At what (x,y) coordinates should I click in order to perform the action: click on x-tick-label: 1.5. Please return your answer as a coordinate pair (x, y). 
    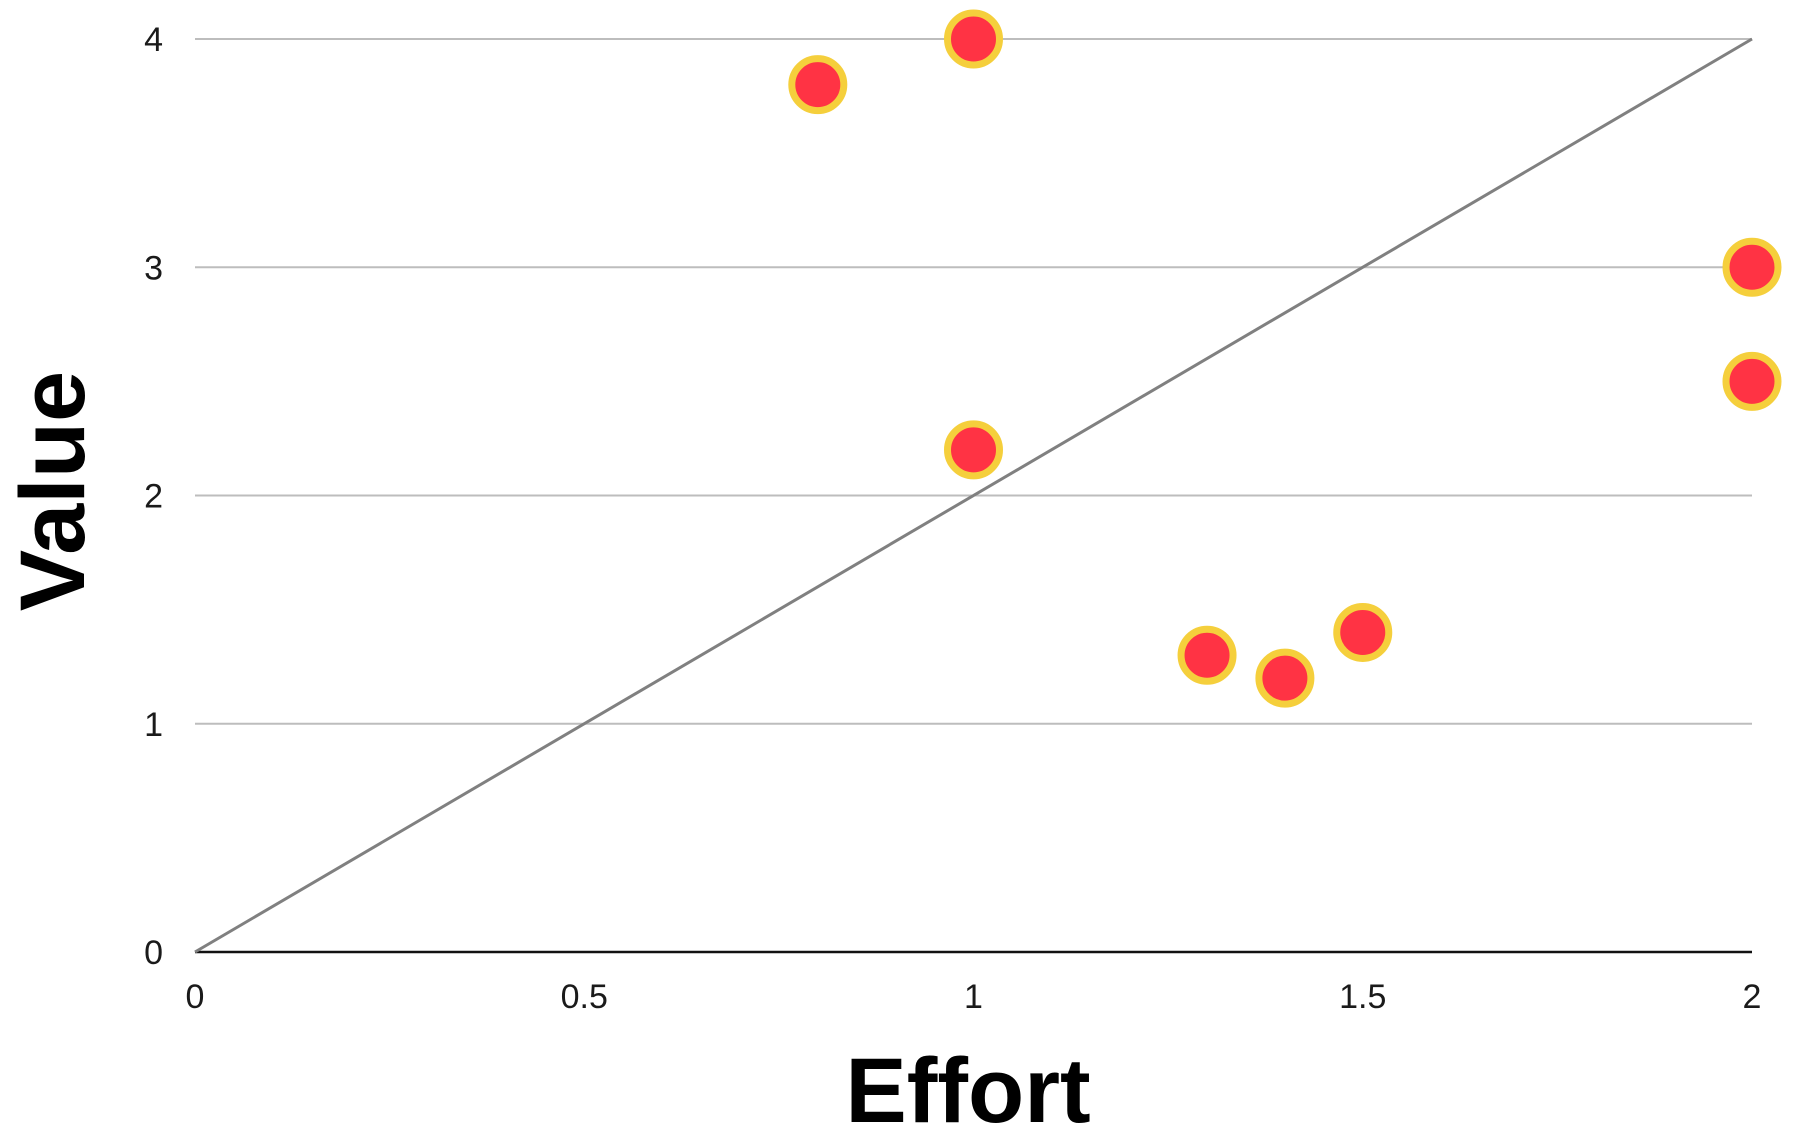
    Looking at the image, I should click on (1362, 997).